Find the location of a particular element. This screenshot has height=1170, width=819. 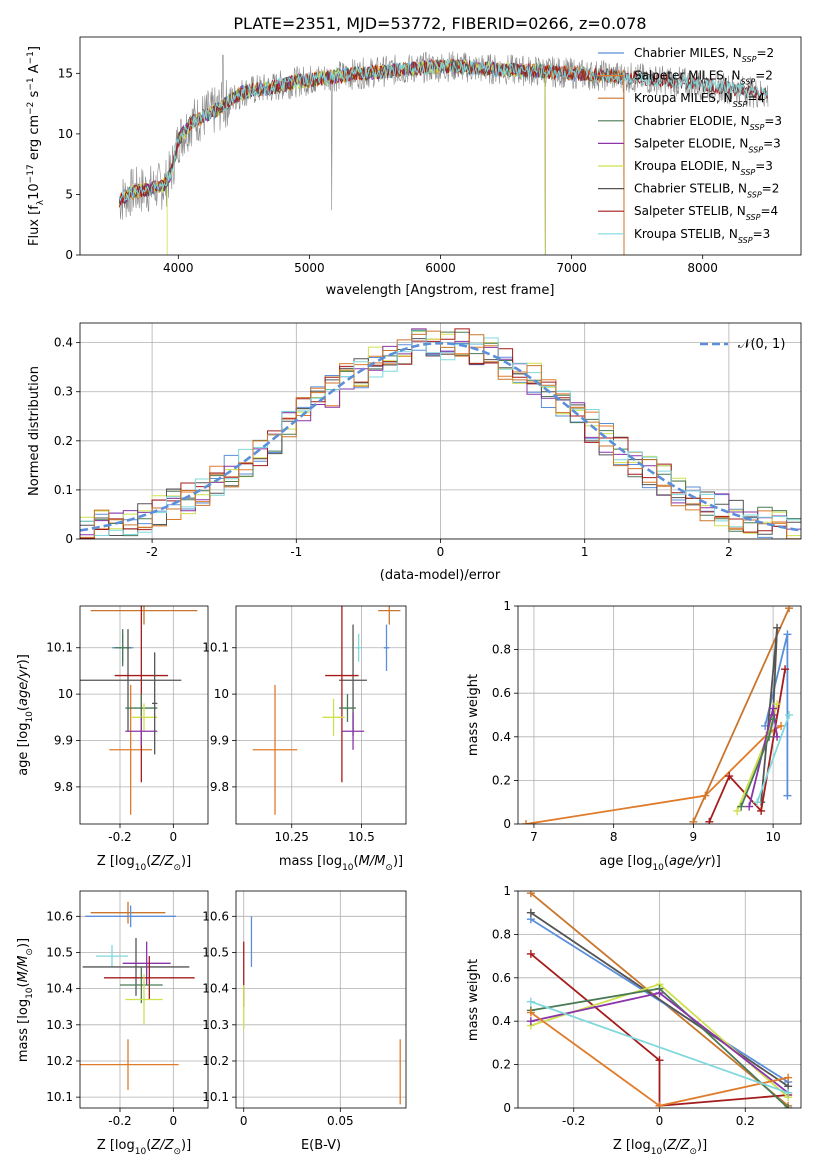

axis-label-part: A is located at coordinates (34, 70).